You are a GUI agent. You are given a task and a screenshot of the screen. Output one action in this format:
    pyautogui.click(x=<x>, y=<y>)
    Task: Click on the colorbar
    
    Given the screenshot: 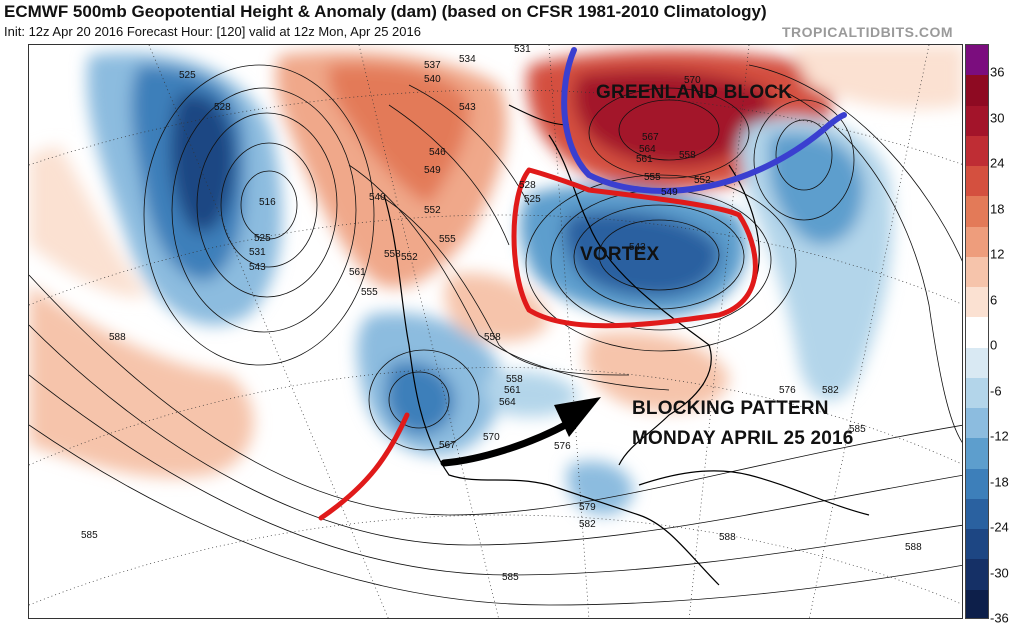 What is the action you would take?
    pyautogui.click(x=977, y=331)
    